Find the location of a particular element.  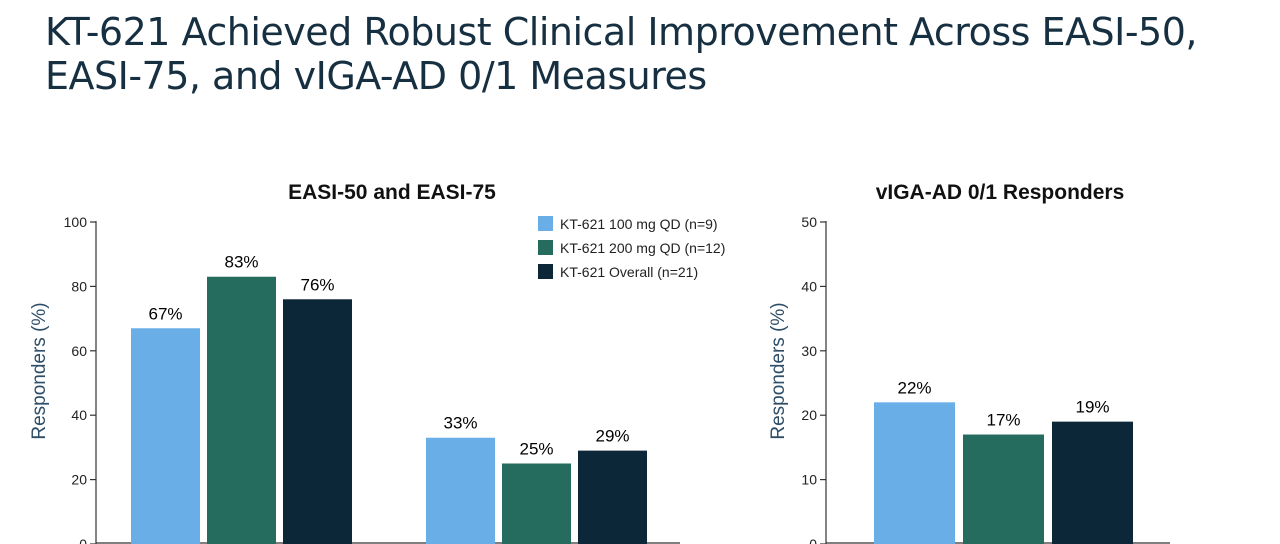

viga-y-tick-label: 10 is located at coordinates (809, 480).